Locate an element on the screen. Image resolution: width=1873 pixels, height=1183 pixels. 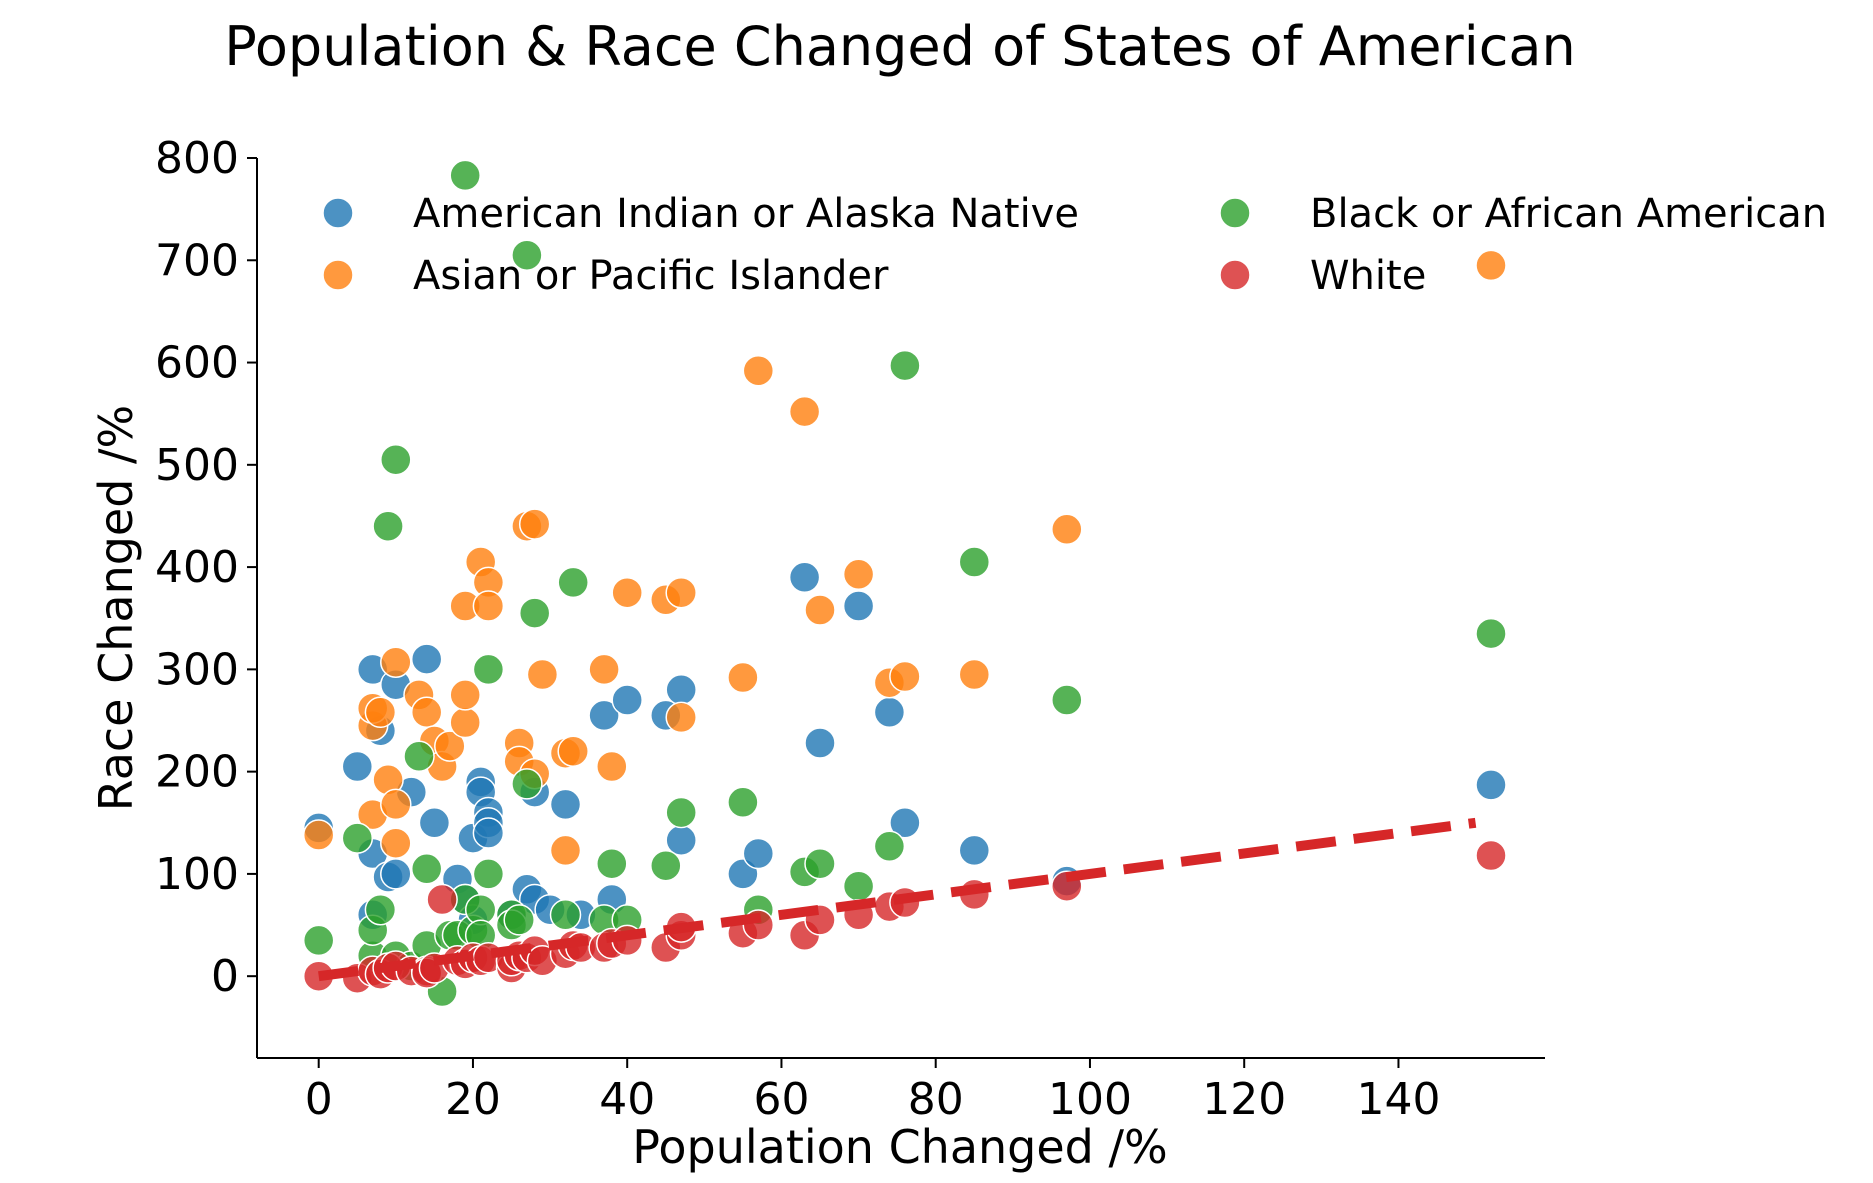
y-tick-label: 300 is located at coordinates (197, 669).